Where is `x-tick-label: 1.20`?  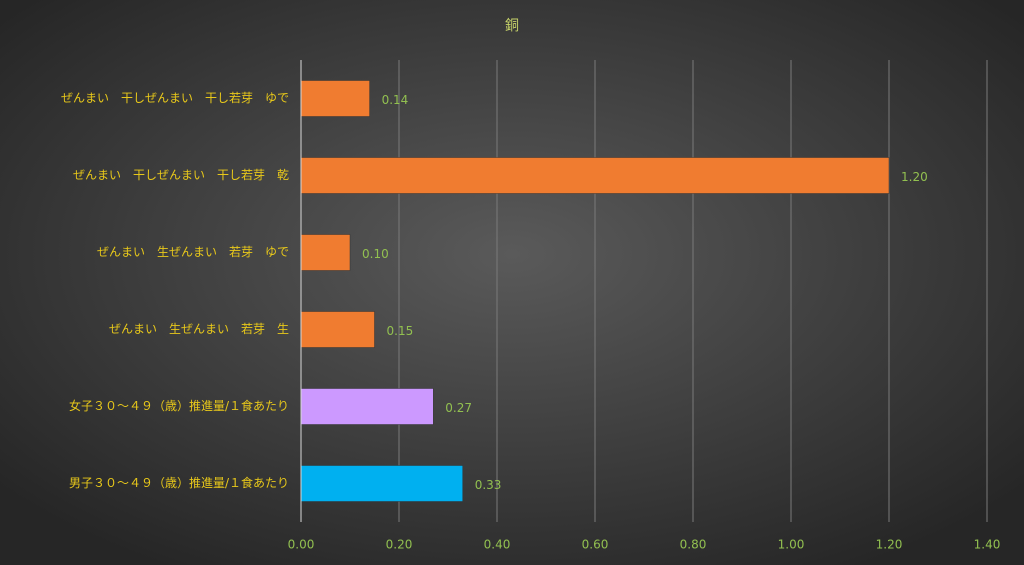
x-tick-label: 1.20 is located at coordinates (889, 545).